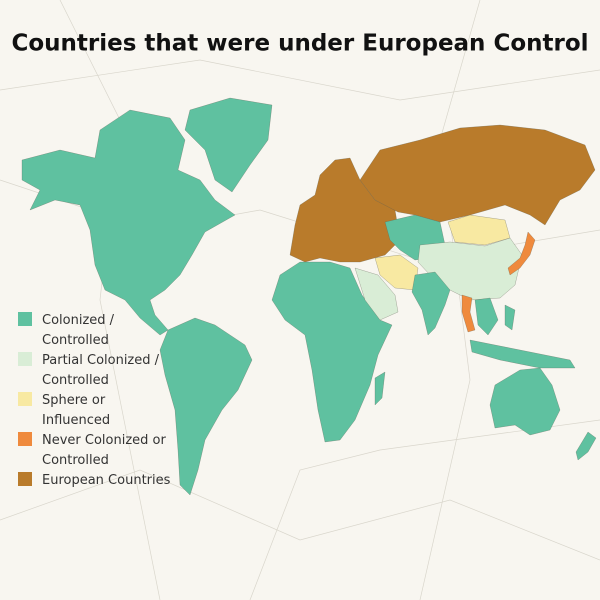 This screenshot has height=600, width=600. Describe the element at coordinates (525, 401) in the screenshot. I see `australia` at that location.